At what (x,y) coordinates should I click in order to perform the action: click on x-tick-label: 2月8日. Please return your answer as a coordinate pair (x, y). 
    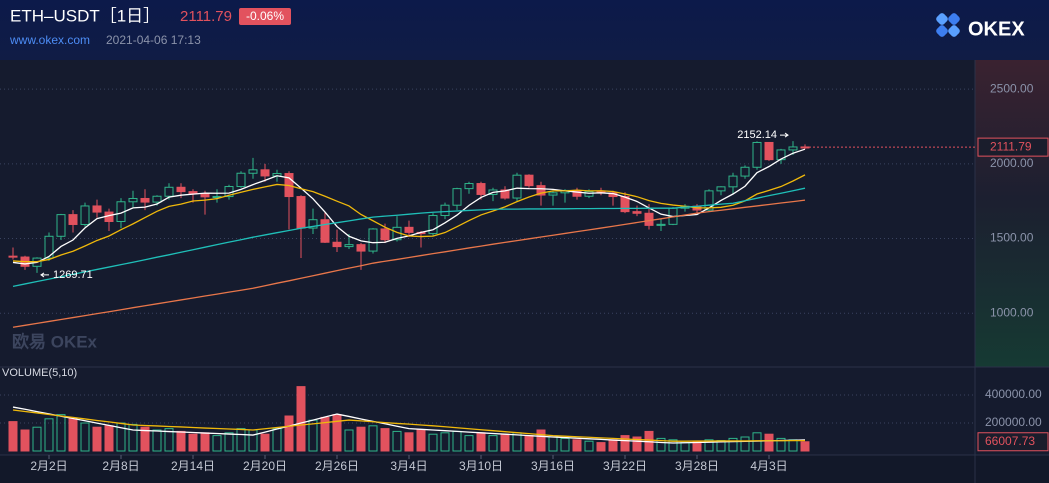
    Looking at the image, I should click on (120, 466).